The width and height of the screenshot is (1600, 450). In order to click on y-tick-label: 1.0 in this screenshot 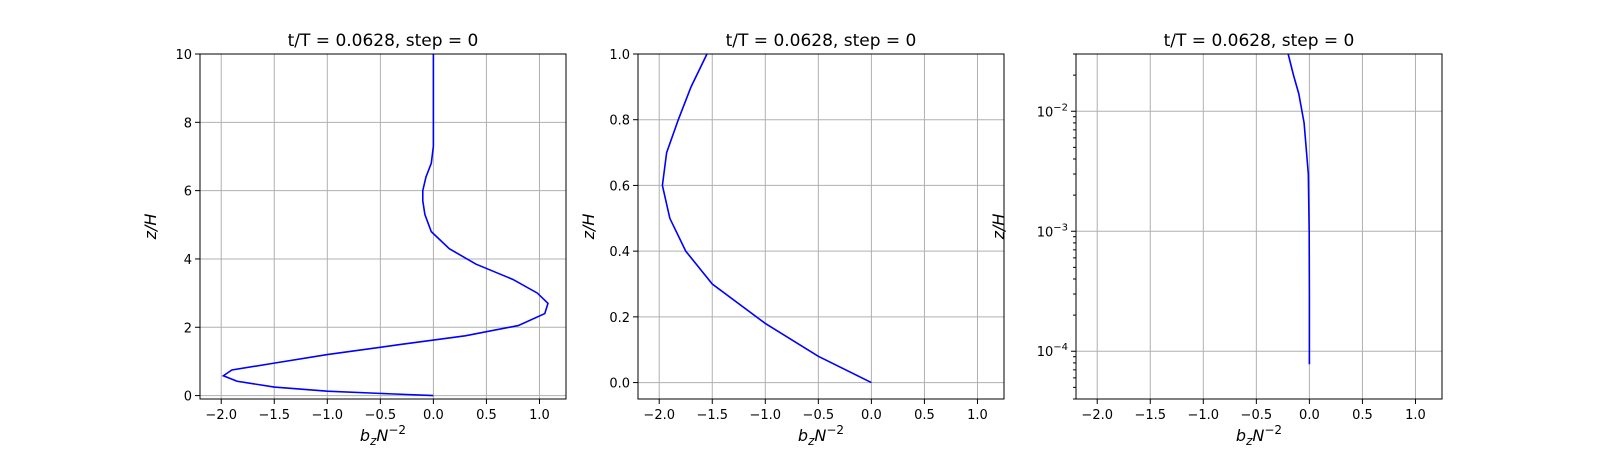, I will do `click(619, 55)`.